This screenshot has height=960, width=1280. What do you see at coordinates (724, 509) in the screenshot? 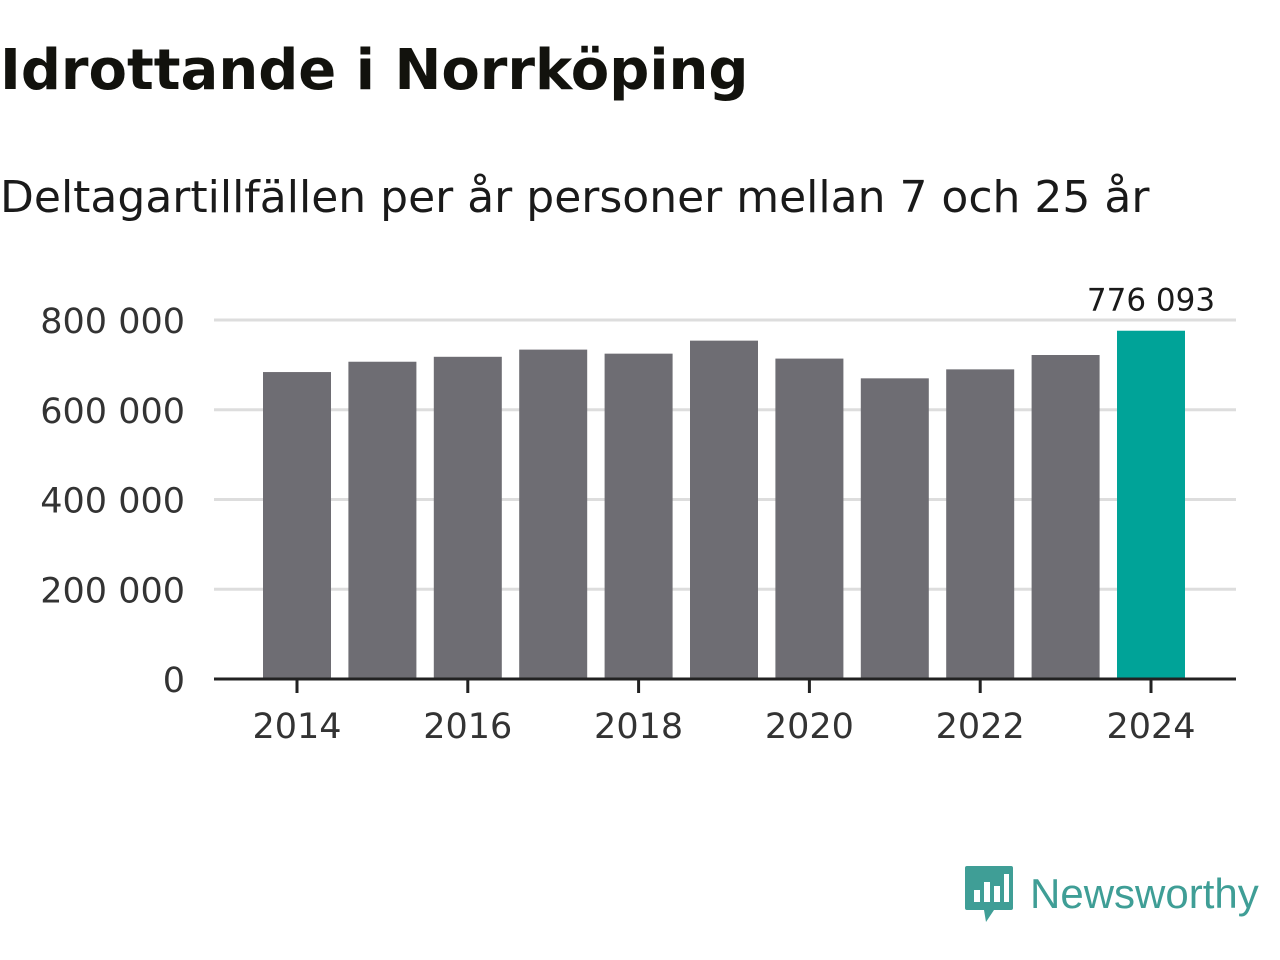
I see `bar-2019` at bounding box center [724, 509].